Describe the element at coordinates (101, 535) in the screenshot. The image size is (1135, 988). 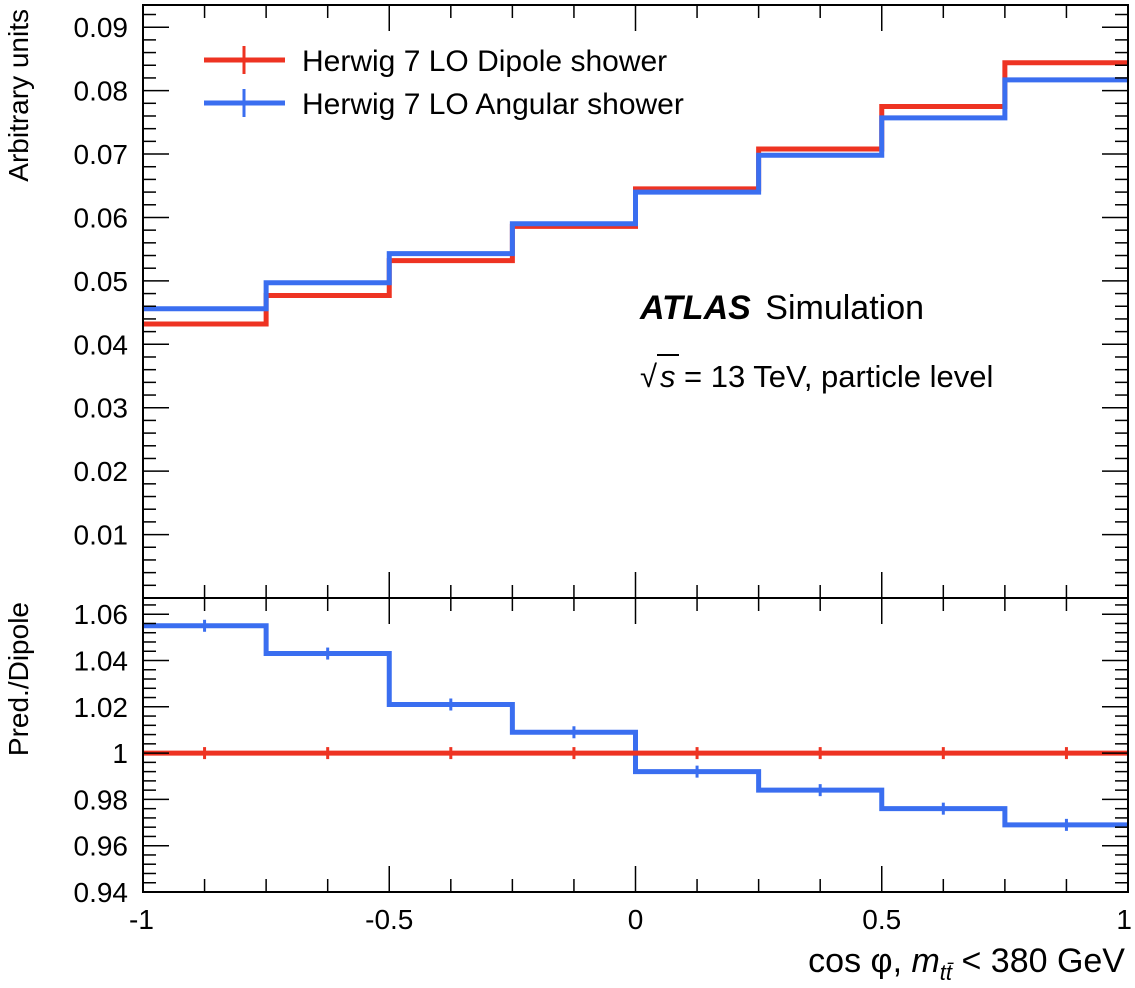
I see `y-tick-label: 0.01` at that location.